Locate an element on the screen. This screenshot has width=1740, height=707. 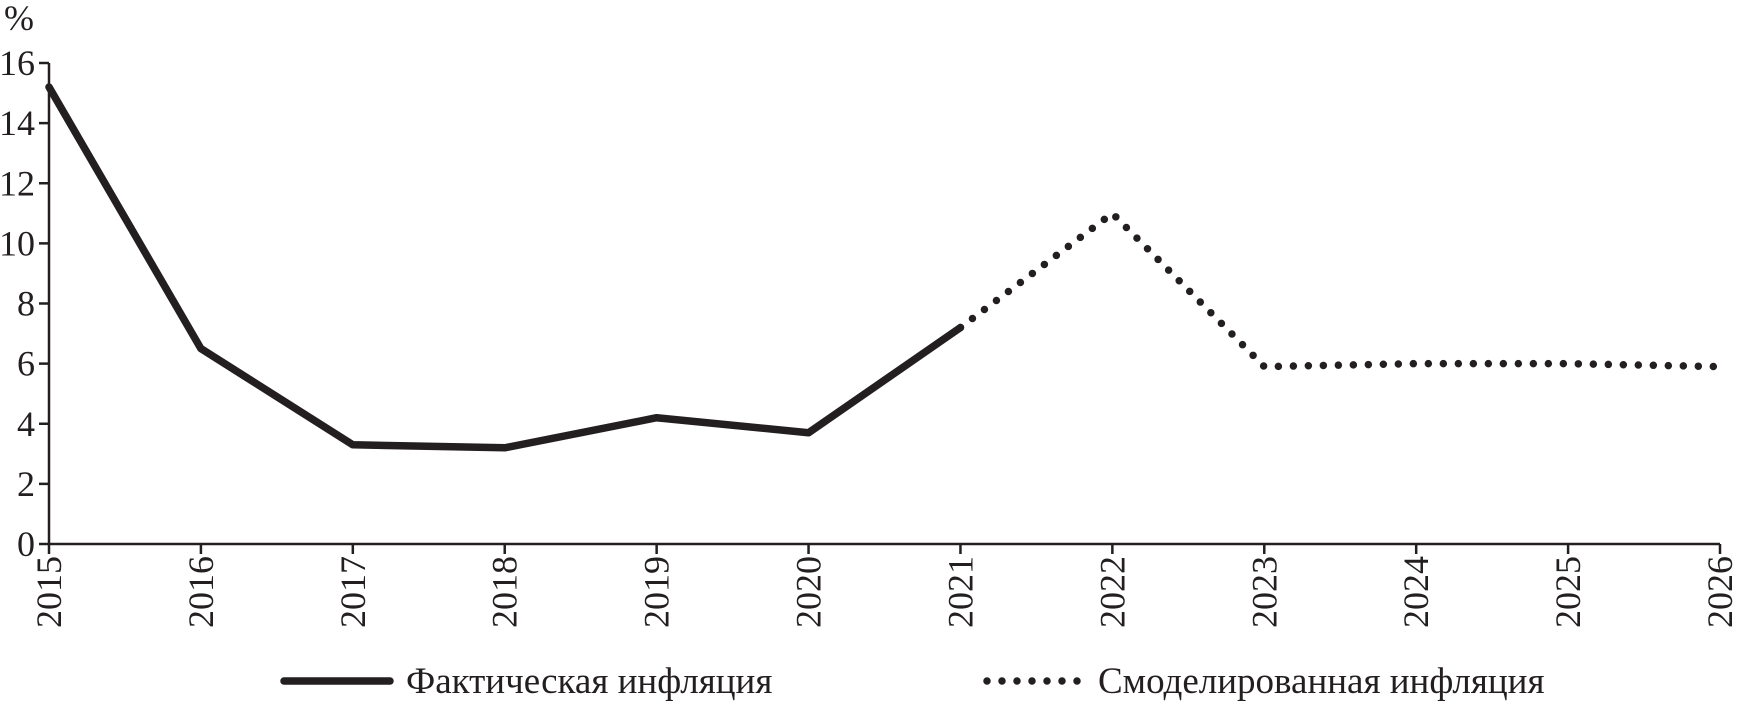
series-line is located at coordinates (1340, 289).